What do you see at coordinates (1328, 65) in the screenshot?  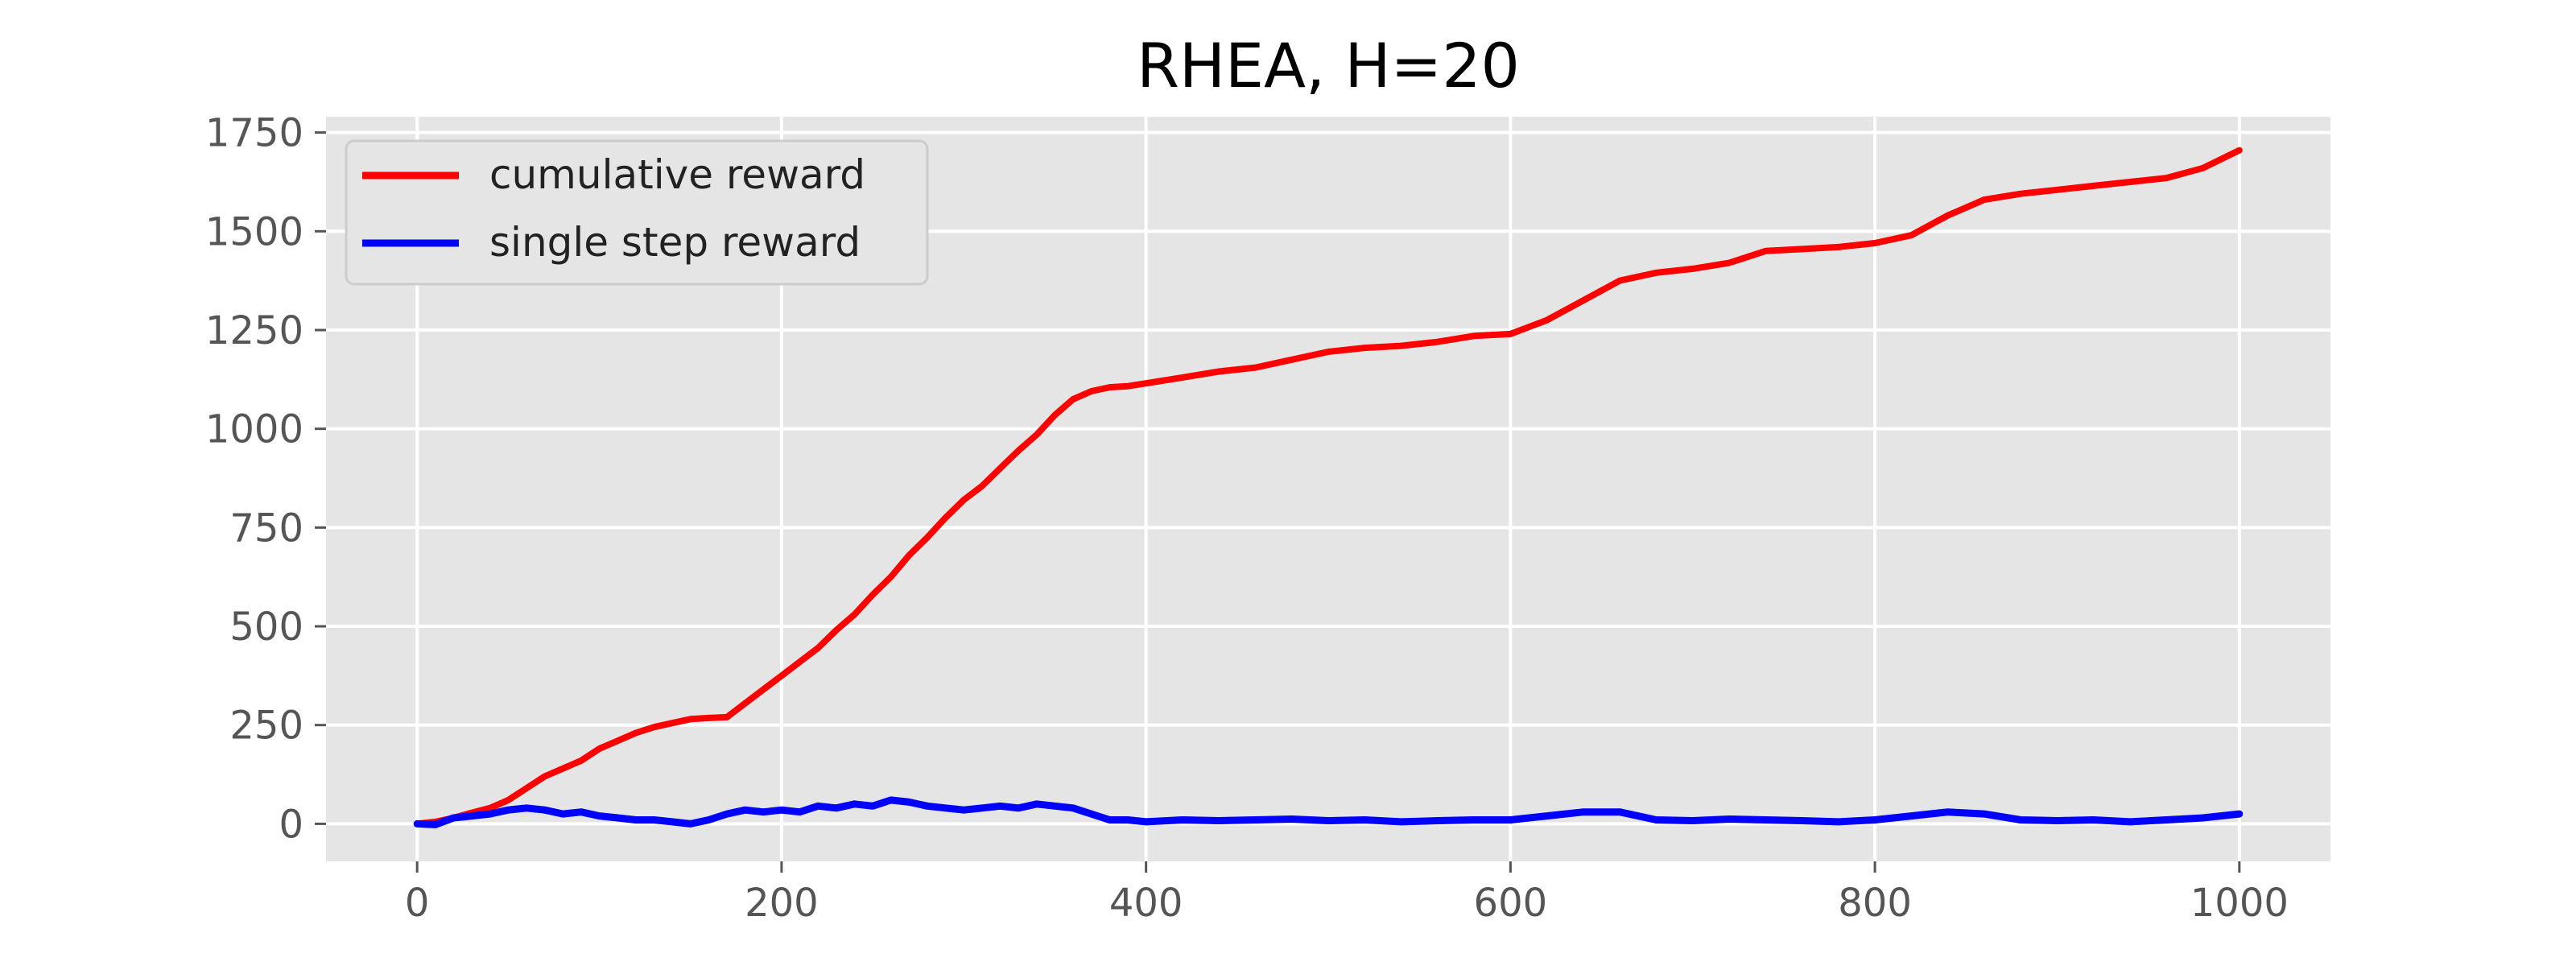 I see `chart-title: RHEA, H=20` at bounding box center [1328, 65].